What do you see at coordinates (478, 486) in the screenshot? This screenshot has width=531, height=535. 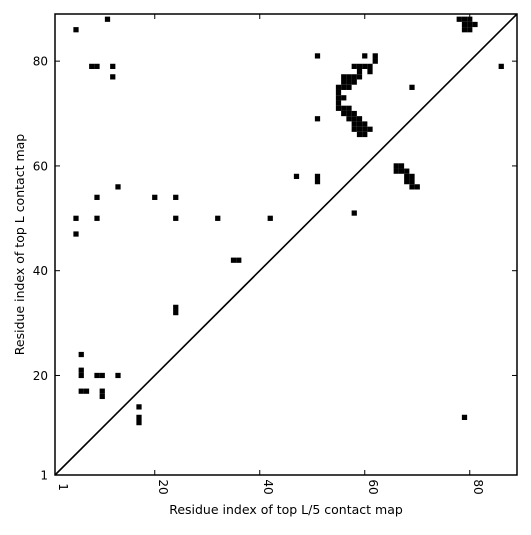 I see `x-tick-label: 80` at bounding box center [478, 486].